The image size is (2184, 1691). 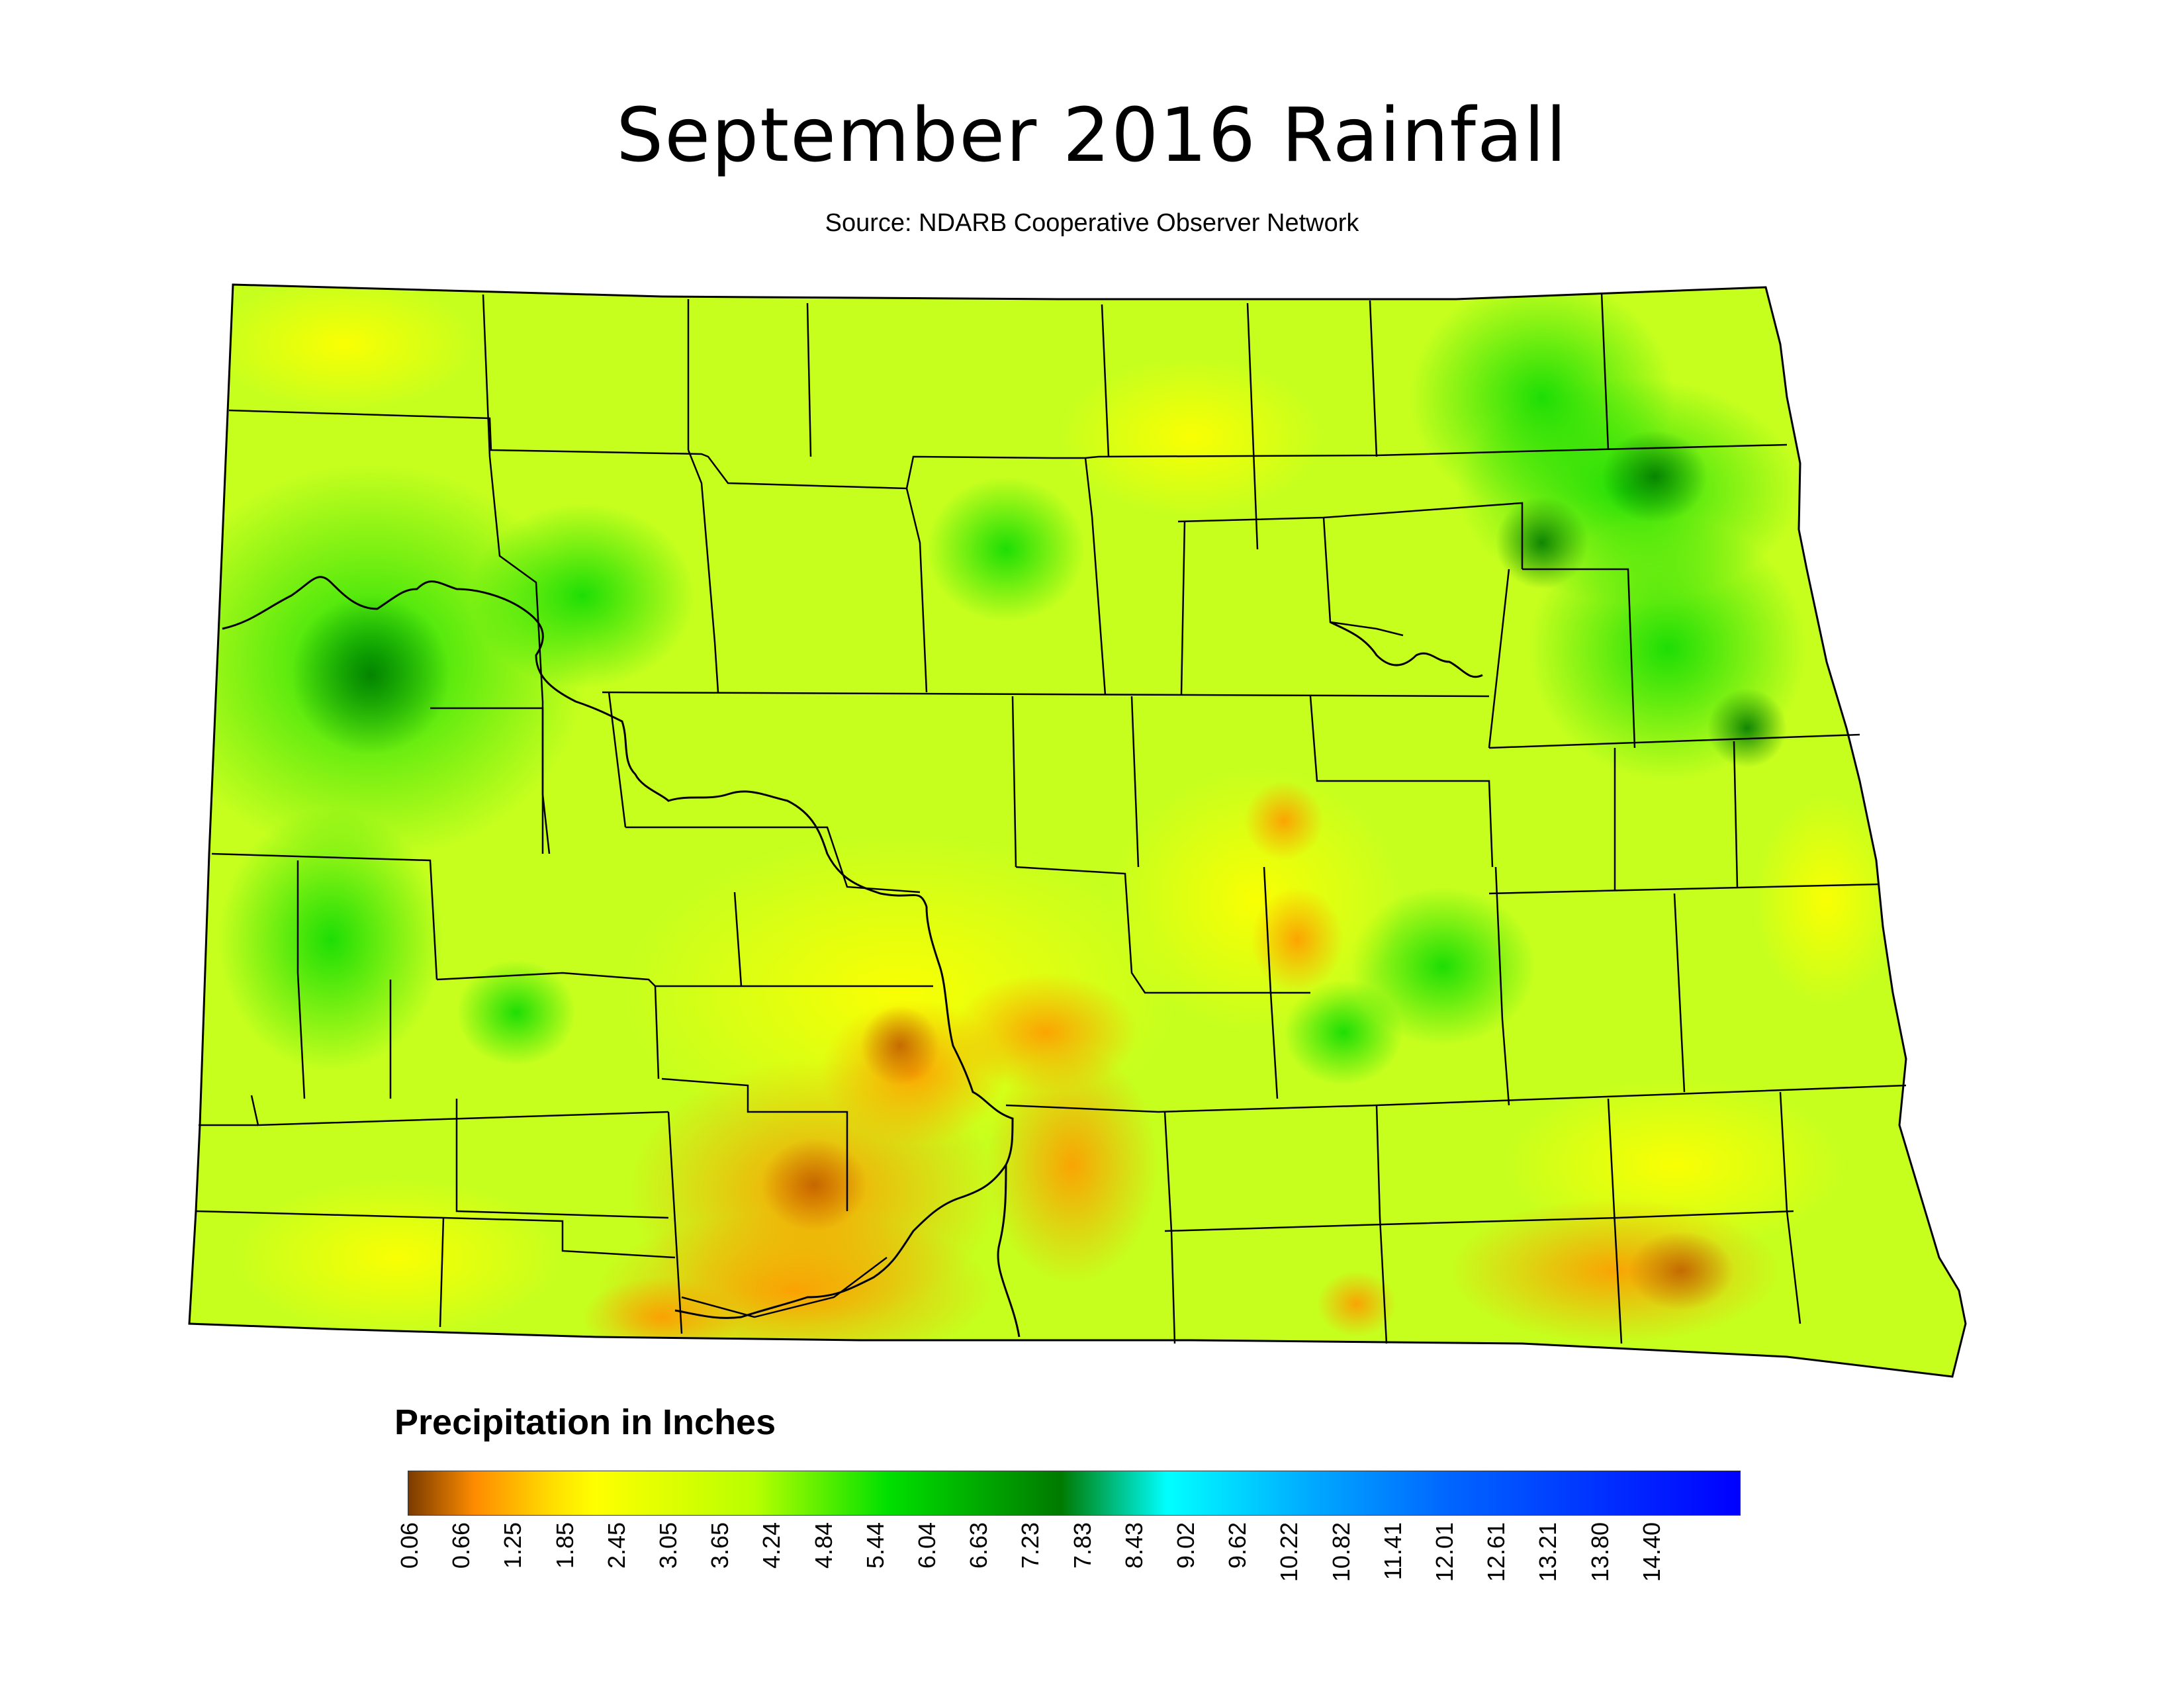 What do you see at coordinates (585, 1422) in the screenshot?
I see `legend-title: Precipitation in Inches` at bounding box center [585, 1422].